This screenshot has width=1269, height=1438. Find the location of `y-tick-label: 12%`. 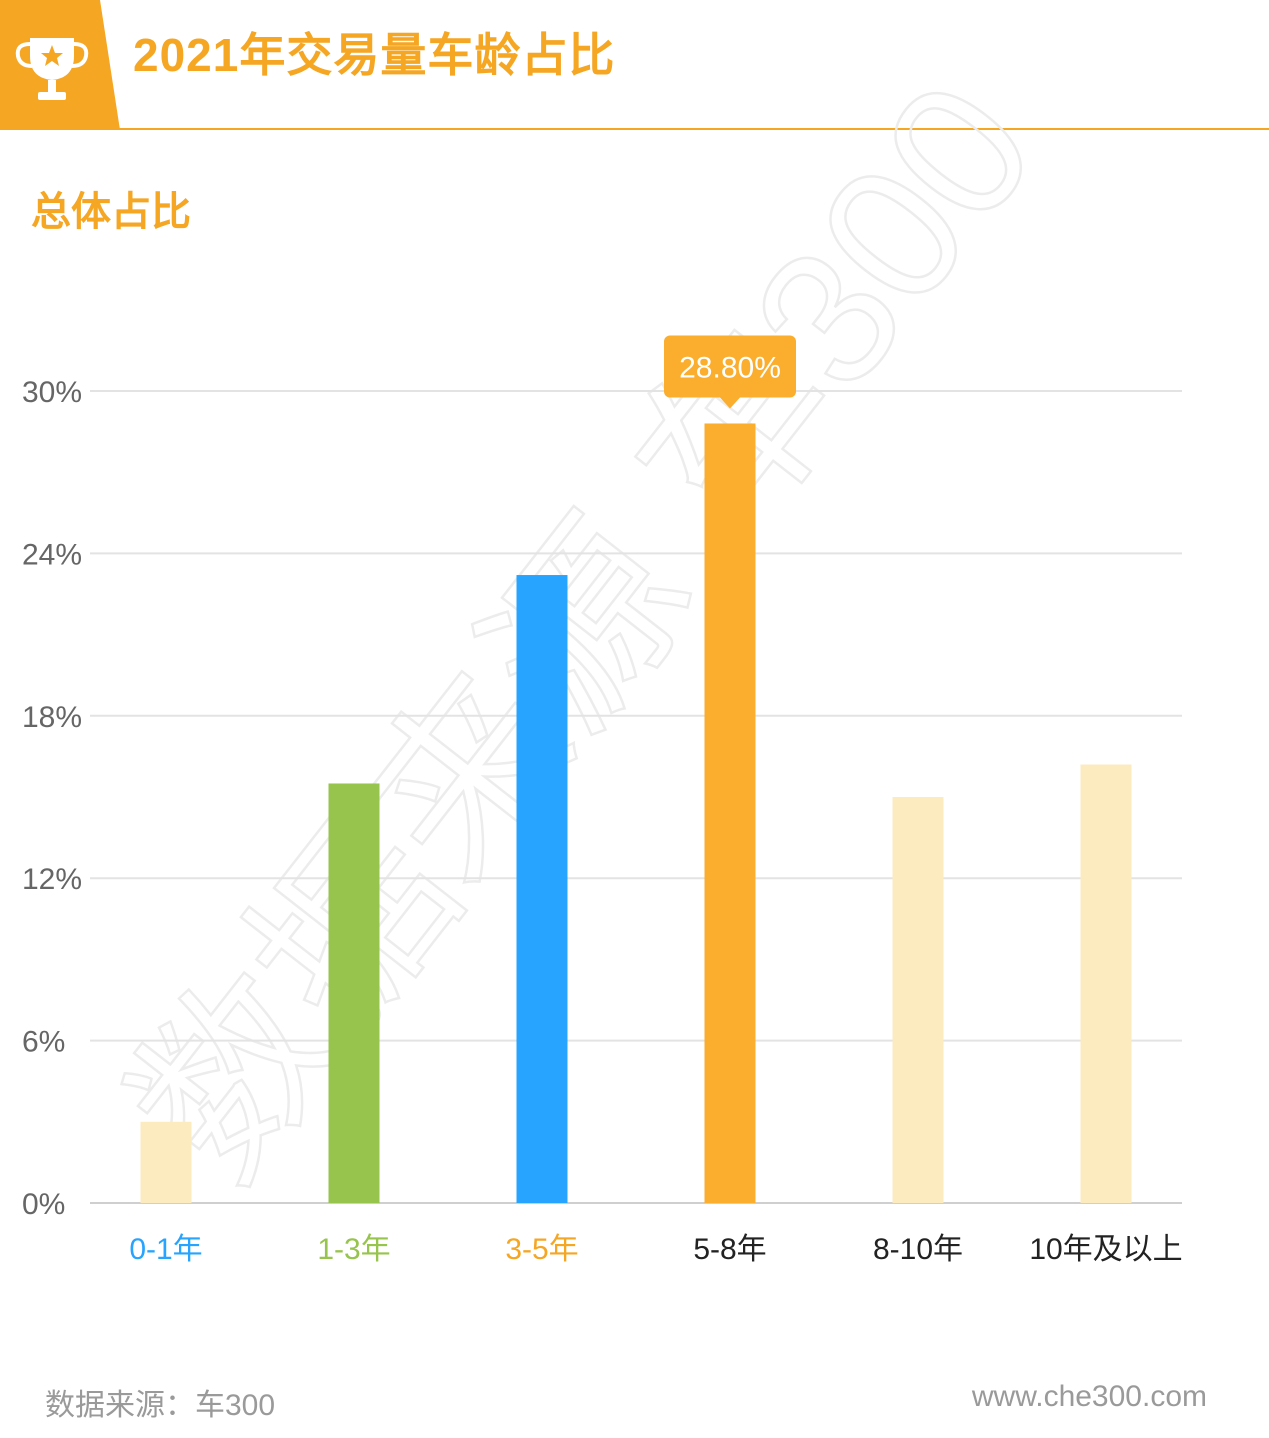

y-tick-label: 12% is located at coordinates (52, 879).